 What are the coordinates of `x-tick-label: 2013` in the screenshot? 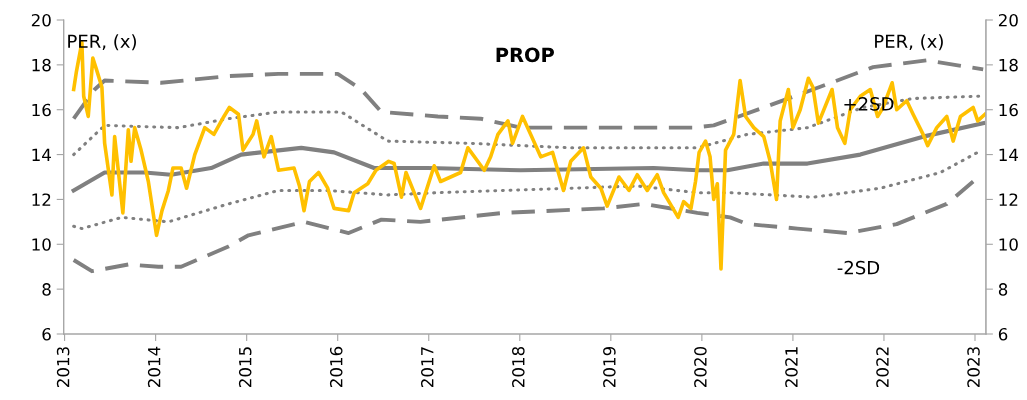 It's located at (63, 367).